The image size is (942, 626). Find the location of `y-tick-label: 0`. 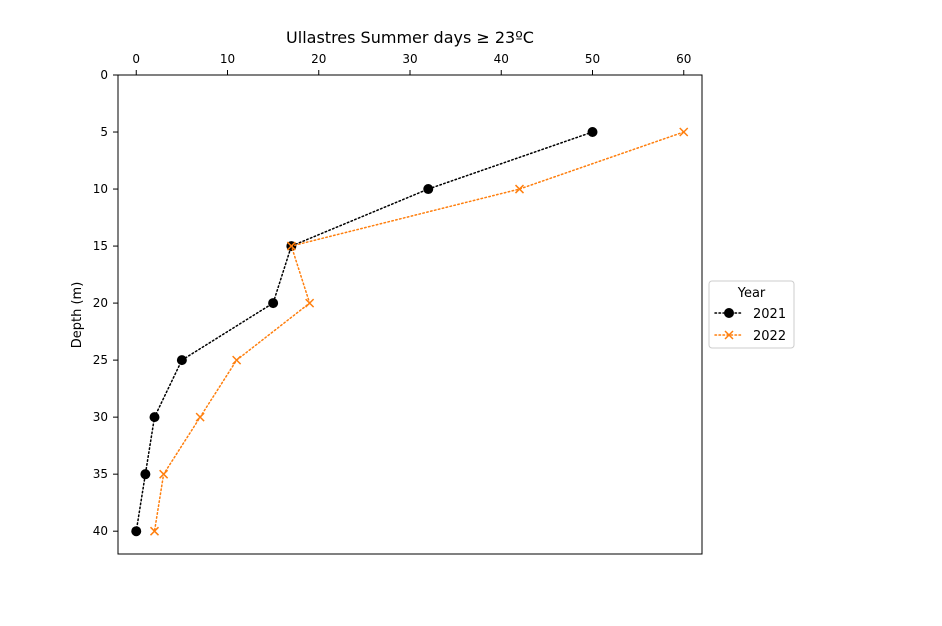

y-tick-label: 0 is located at coordinates (104, 75).